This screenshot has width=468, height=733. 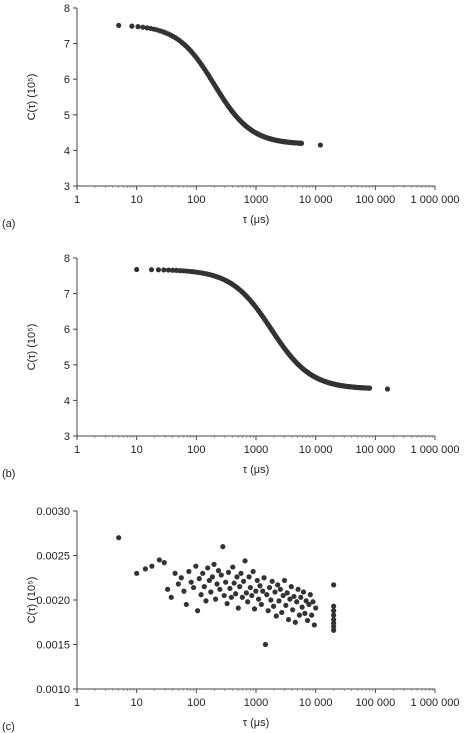 I want to click on panel-label: (a), so click(x=8, y=224).